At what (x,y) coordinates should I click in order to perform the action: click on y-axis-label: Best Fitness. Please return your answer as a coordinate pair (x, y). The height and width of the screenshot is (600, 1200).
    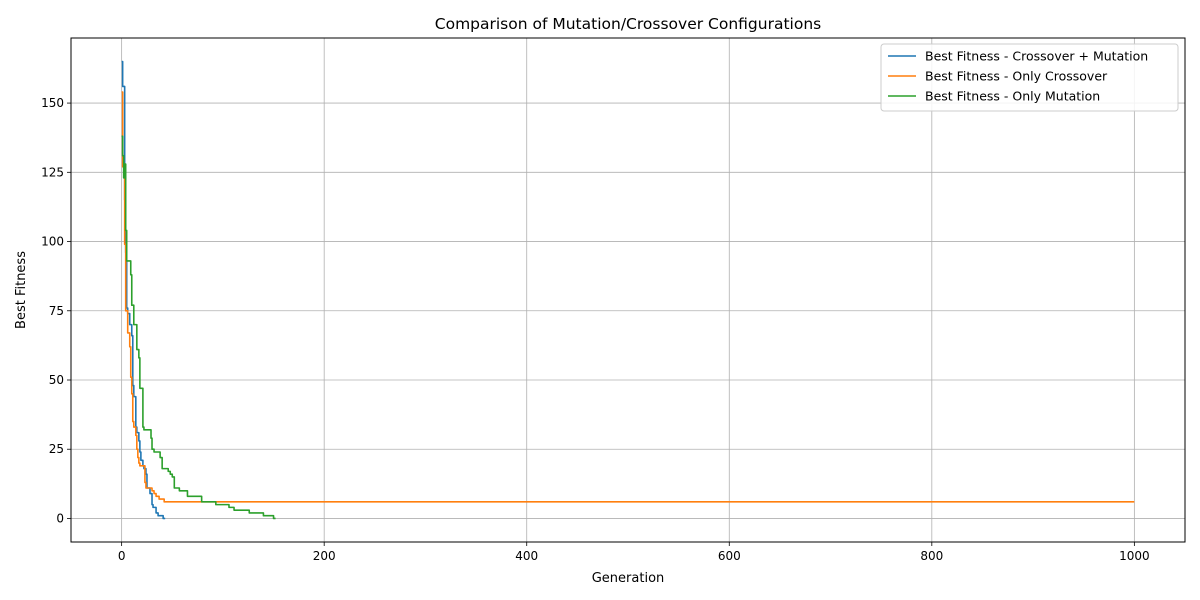
    Looking at the image, I should click on (21, 290).